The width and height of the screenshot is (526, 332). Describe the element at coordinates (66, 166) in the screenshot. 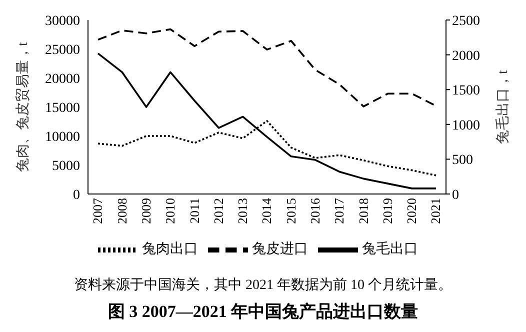

I see `y-tick-label: 5000` at that location.